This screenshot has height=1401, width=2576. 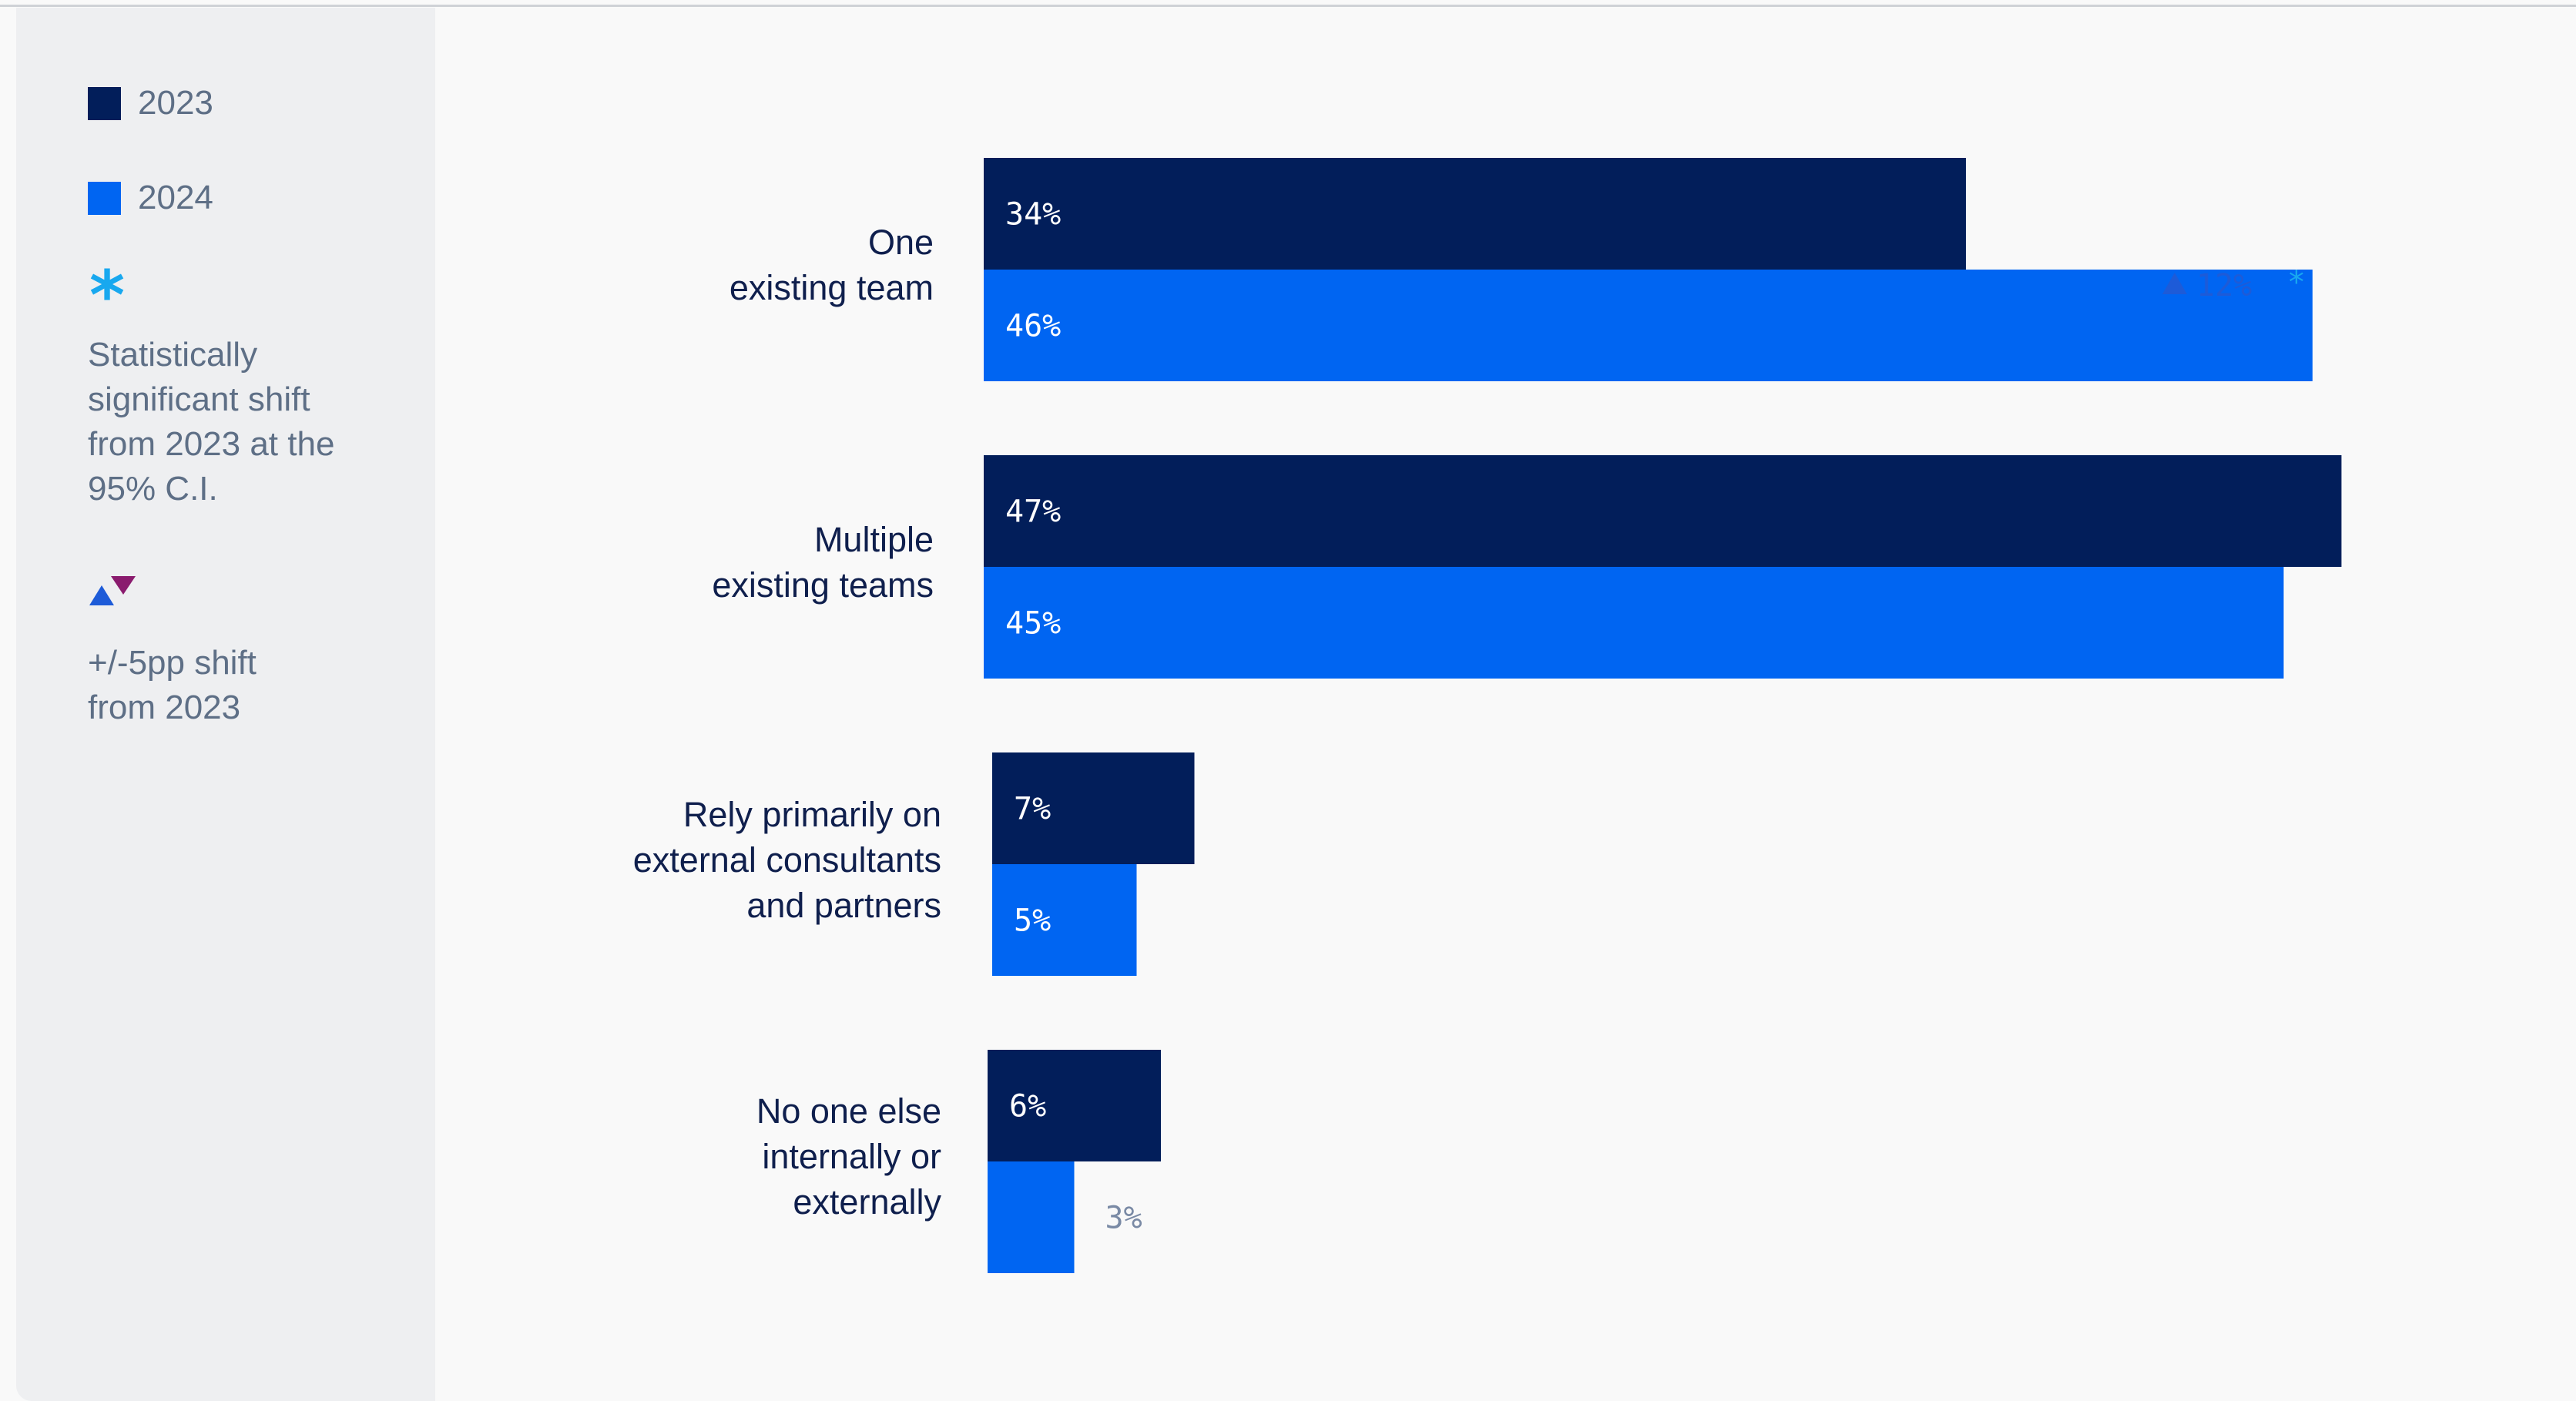 I want to click on value-label-multiple-existing-teams-2024: 45%, so click(x=1033, y=624).